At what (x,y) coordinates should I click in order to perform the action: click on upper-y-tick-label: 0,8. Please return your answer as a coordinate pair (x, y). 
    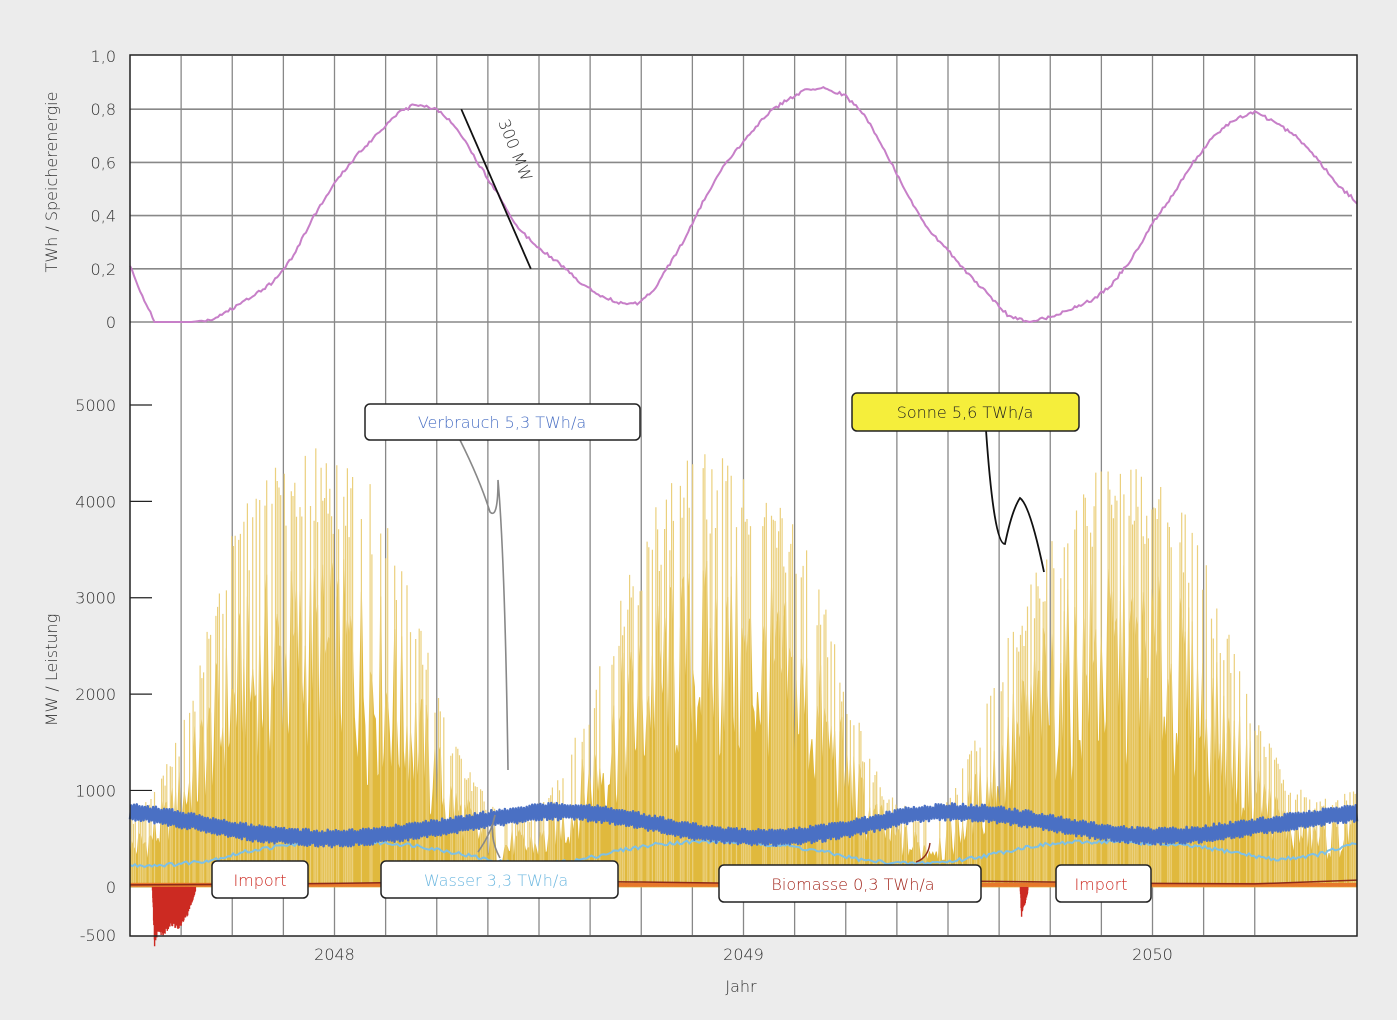
    Looking at the image, I should click on (103, 109).